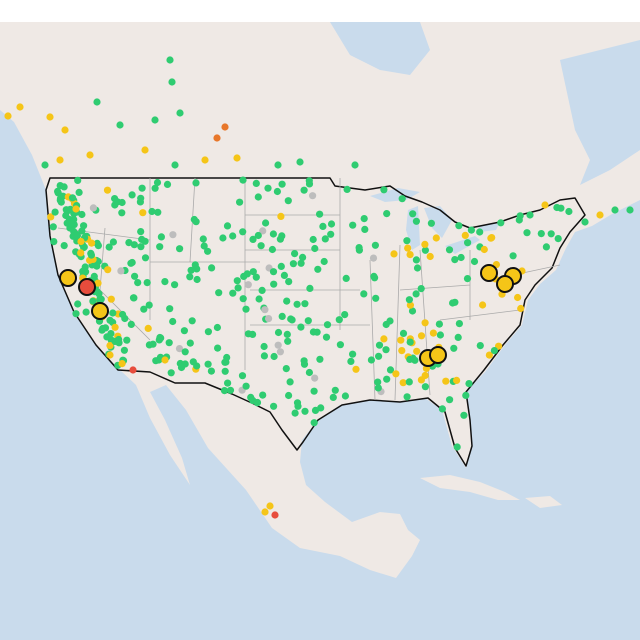 The image size is (640, 640). I want to click on top-margin, so click(320, 11).